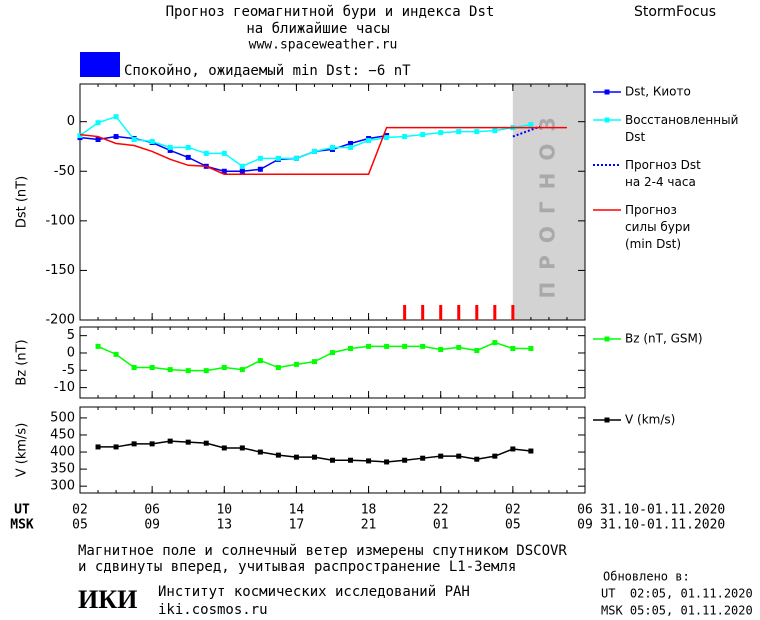  I want to click on title: Прогноз геомагнитной бури и индекса Dst, so click(330, 12).